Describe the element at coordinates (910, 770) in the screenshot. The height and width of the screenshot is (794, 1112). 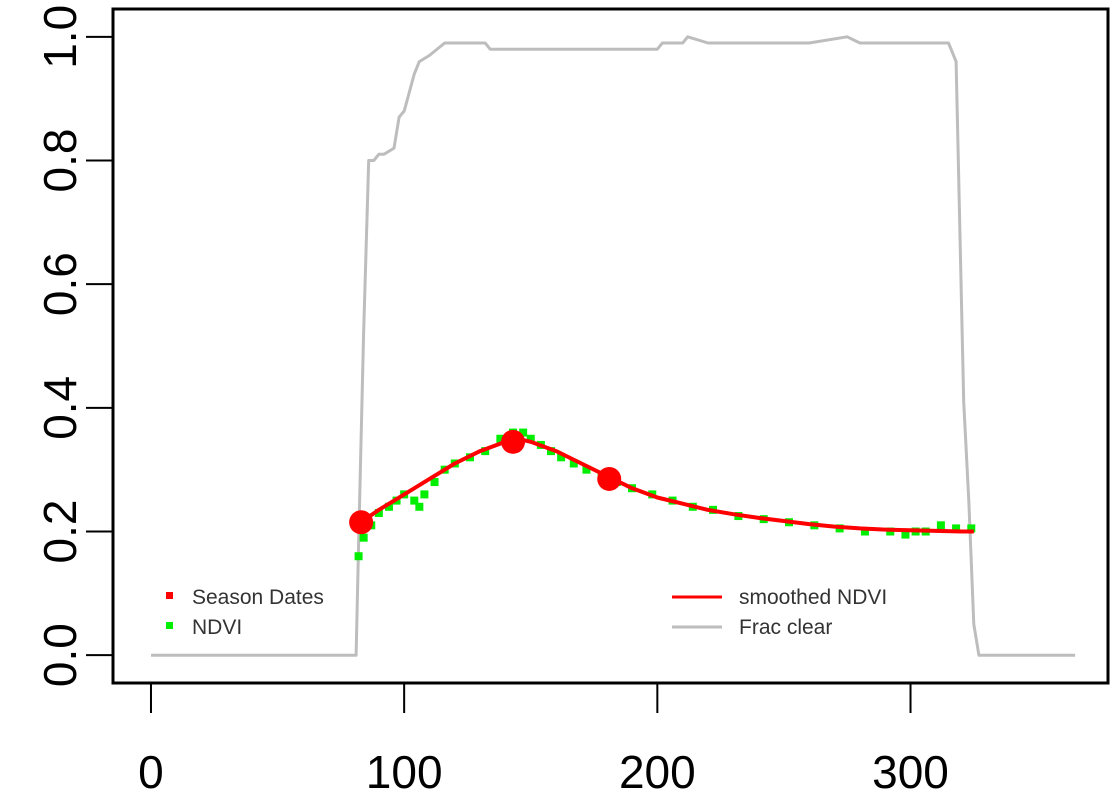
I see `x-tick-label: 300` at that location.